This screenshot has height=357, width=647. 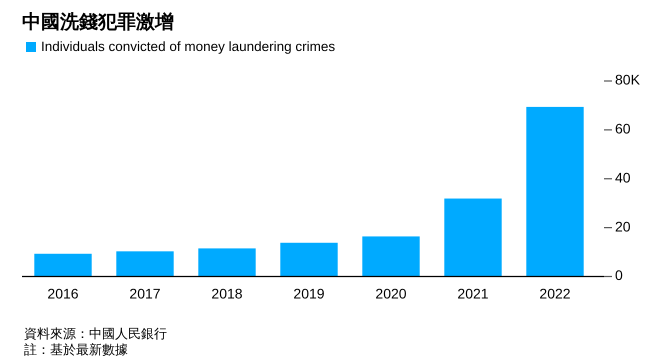 I want to click on chart-title: 中國洗錢犯罪激增, so click(x=98, y=22).